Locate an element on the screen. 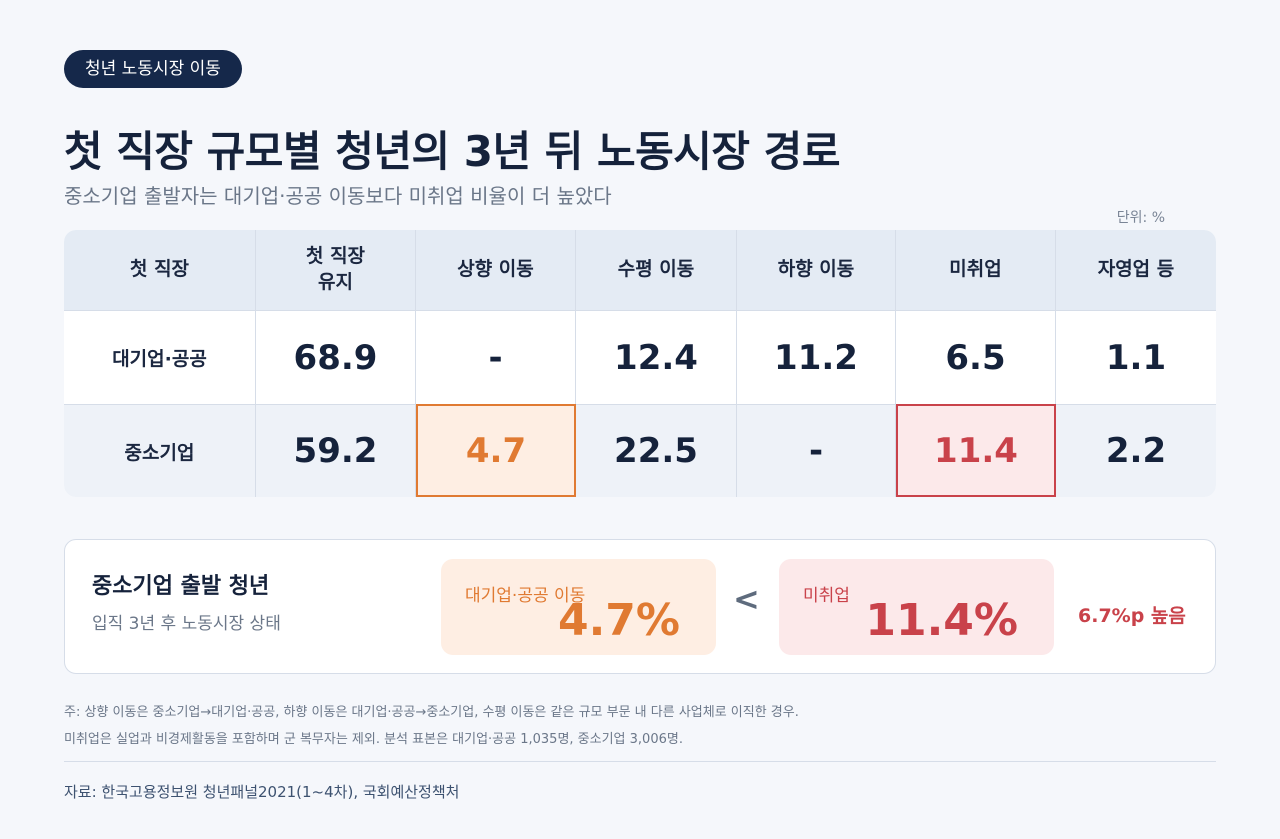 Image resolution: width=1280 pixels, height=839 pixels. upward-move-value: 4.7% is located at coordinates (618, 620).